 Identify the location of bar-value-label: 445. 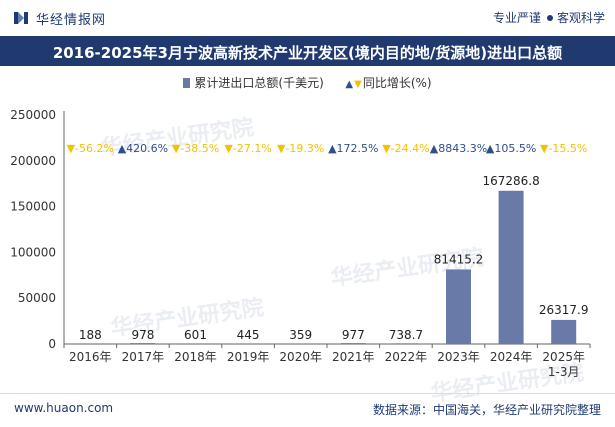
(248, 335).